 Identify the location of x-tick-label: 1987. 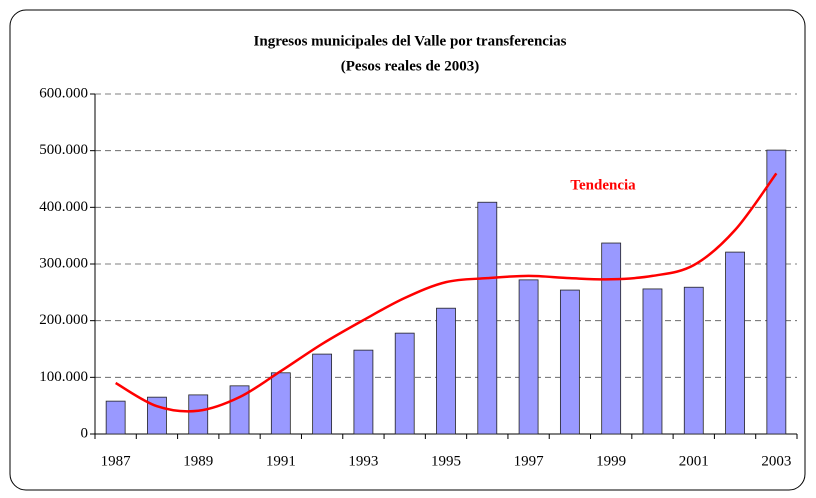
(116, 461).